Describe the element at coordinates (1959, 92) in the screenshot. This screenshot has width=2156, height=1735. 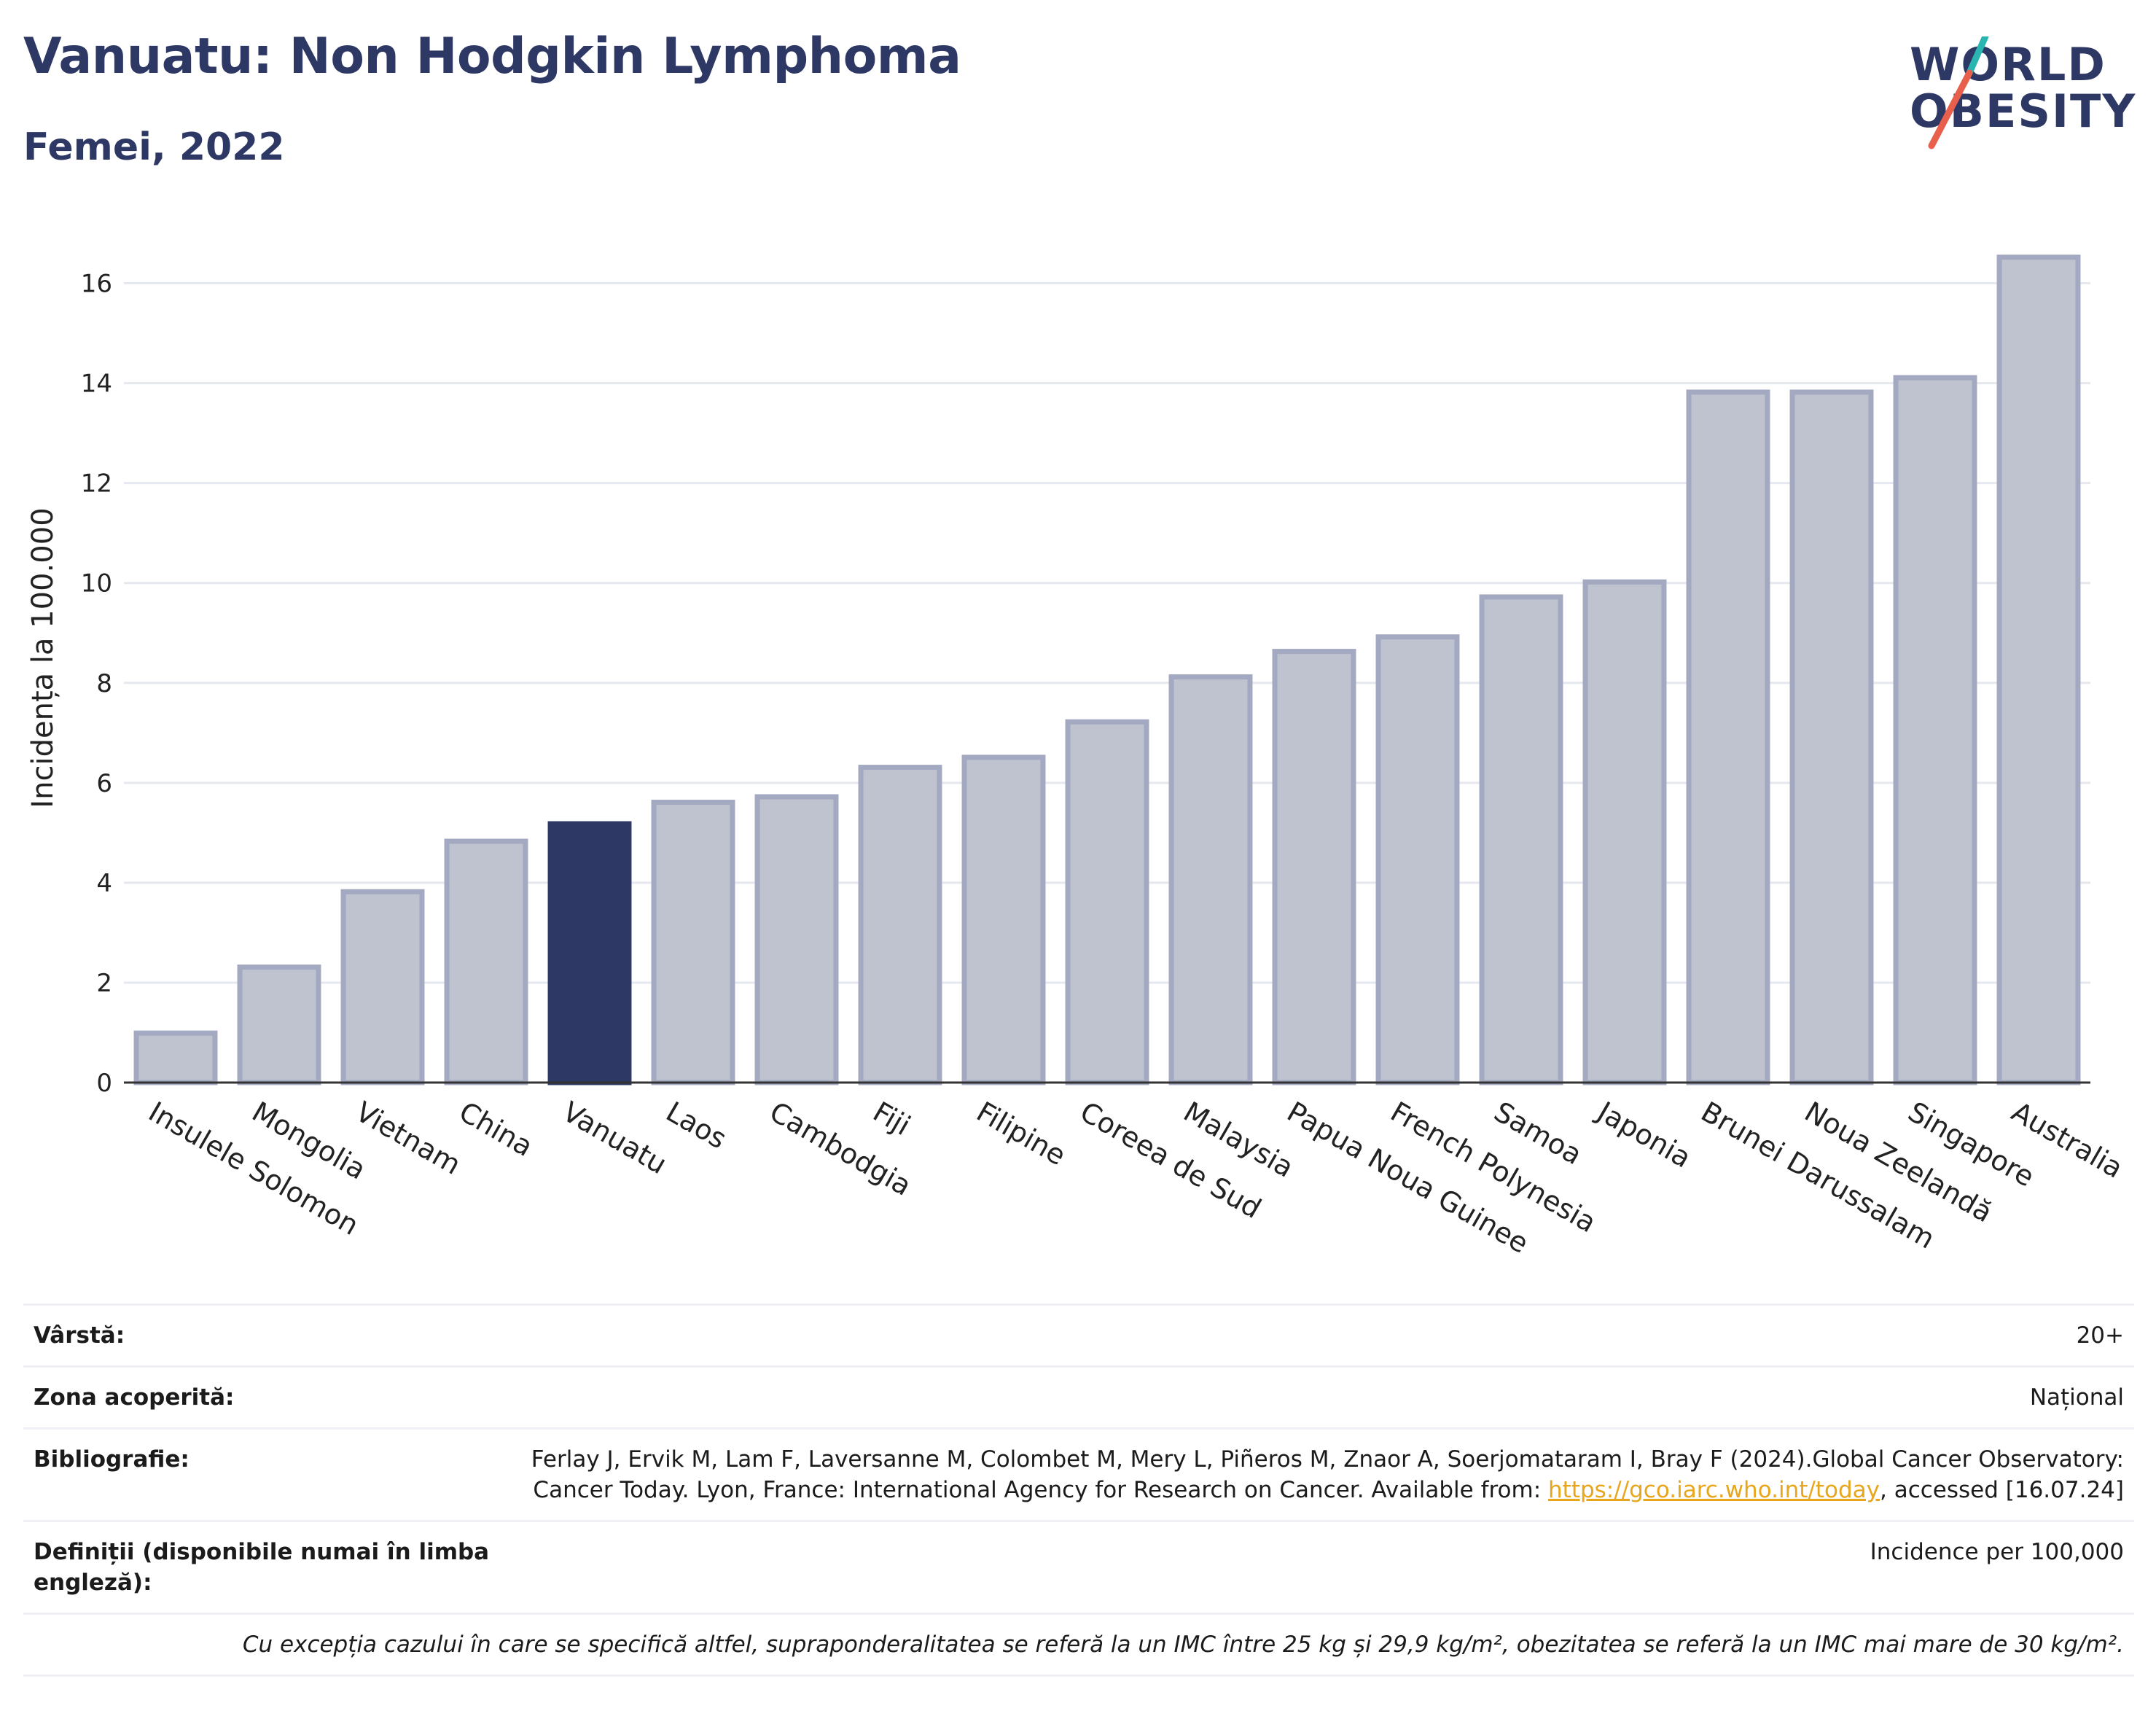
I see `logo-slash-icon` at that location.